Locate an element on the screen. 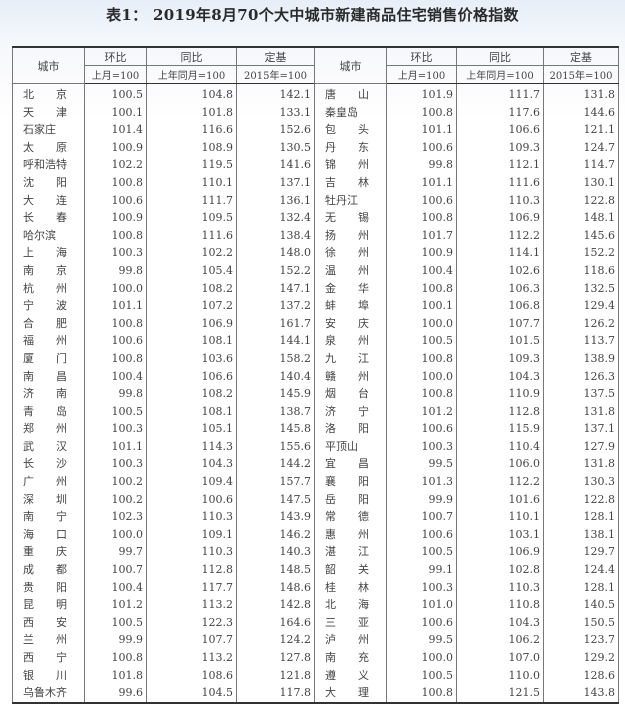 The height and width of the screenshot is (714, 625). left-mom-index-cell: 99.9 is located at coordinates (115, 640).